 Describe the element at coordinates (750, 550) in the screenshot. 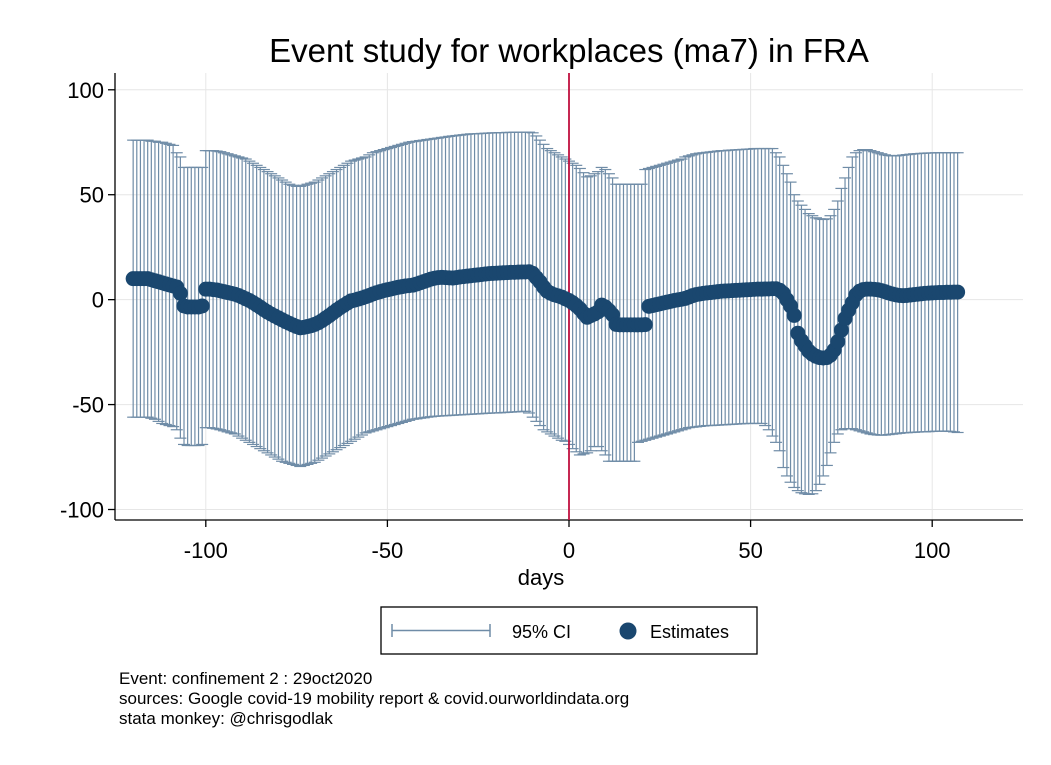

I see `x-tick-label: 50` at that location.